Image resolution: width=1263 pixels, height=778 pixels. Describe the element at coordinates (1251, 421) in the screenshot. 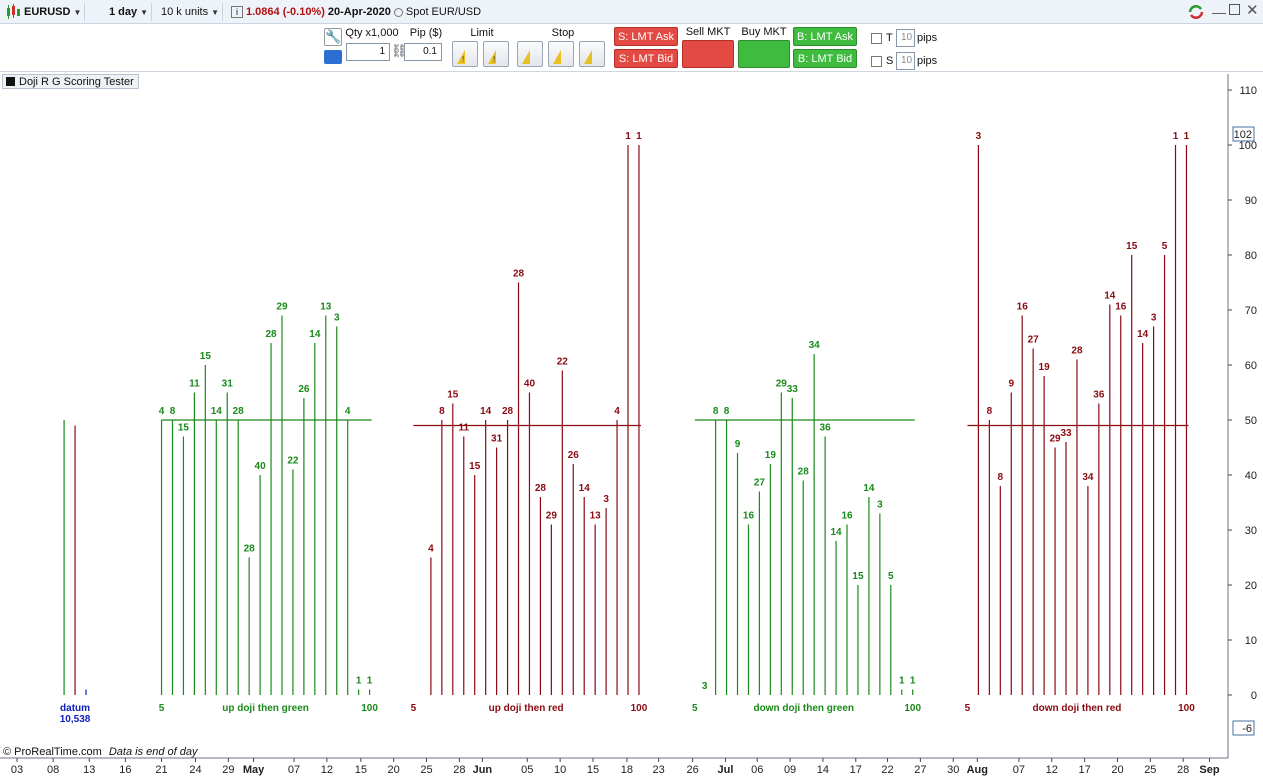

I see `y-tick-label: 50` at that location.